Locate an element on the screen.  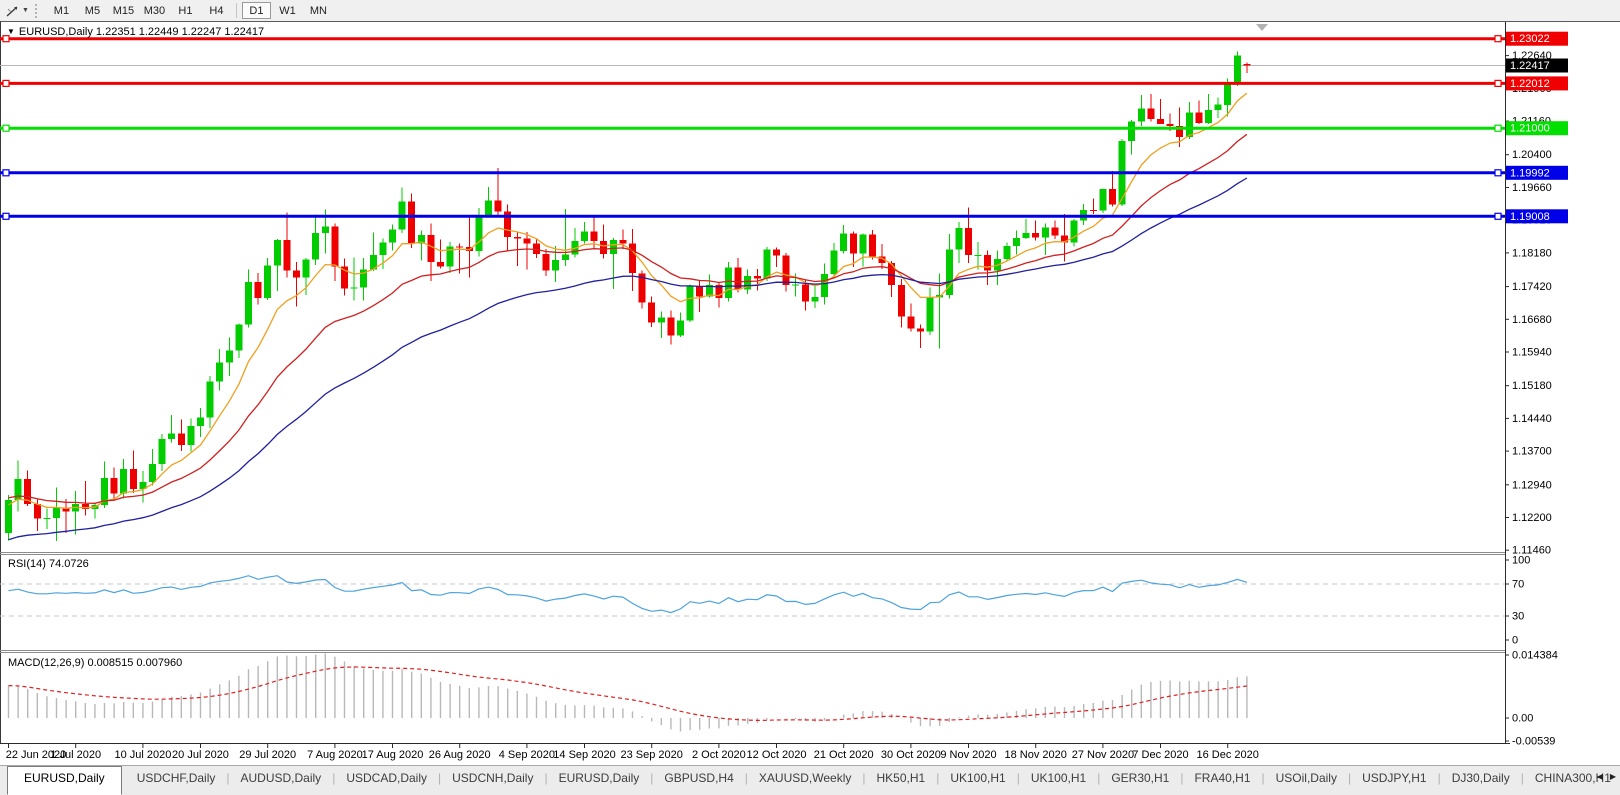
chart-menu-icon: ▼ is located at coordinates (11, 31).